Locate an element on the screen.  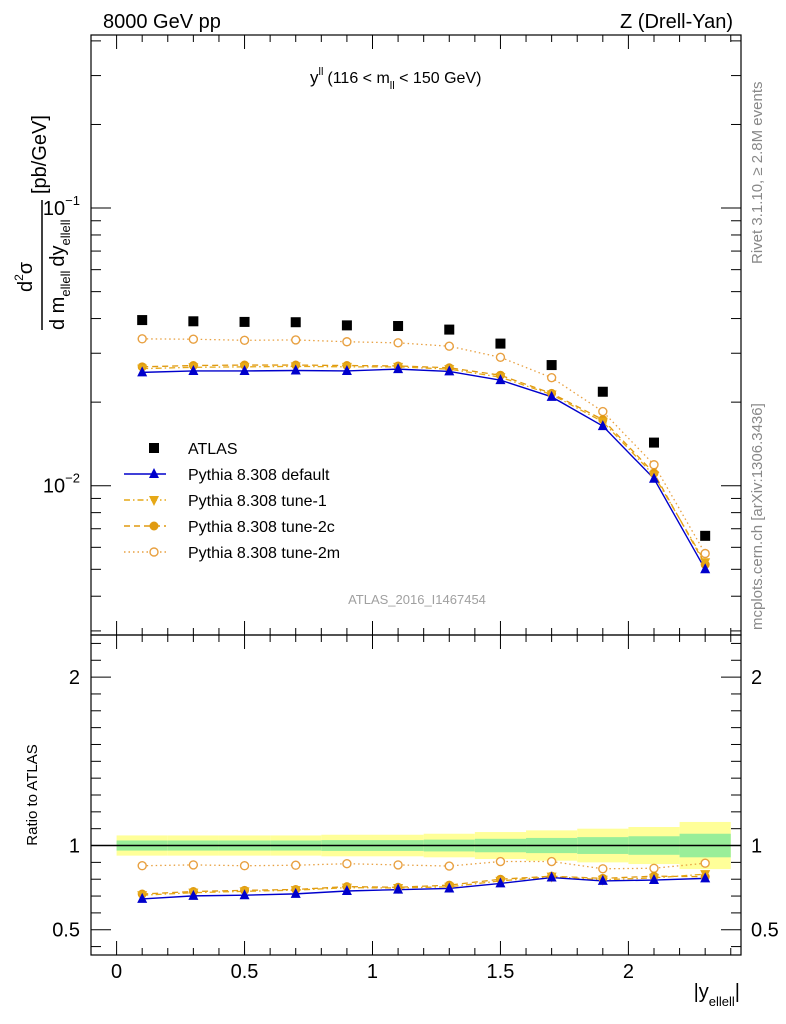
x-tick-label: 0.5 is located at coordinates (245, 972).